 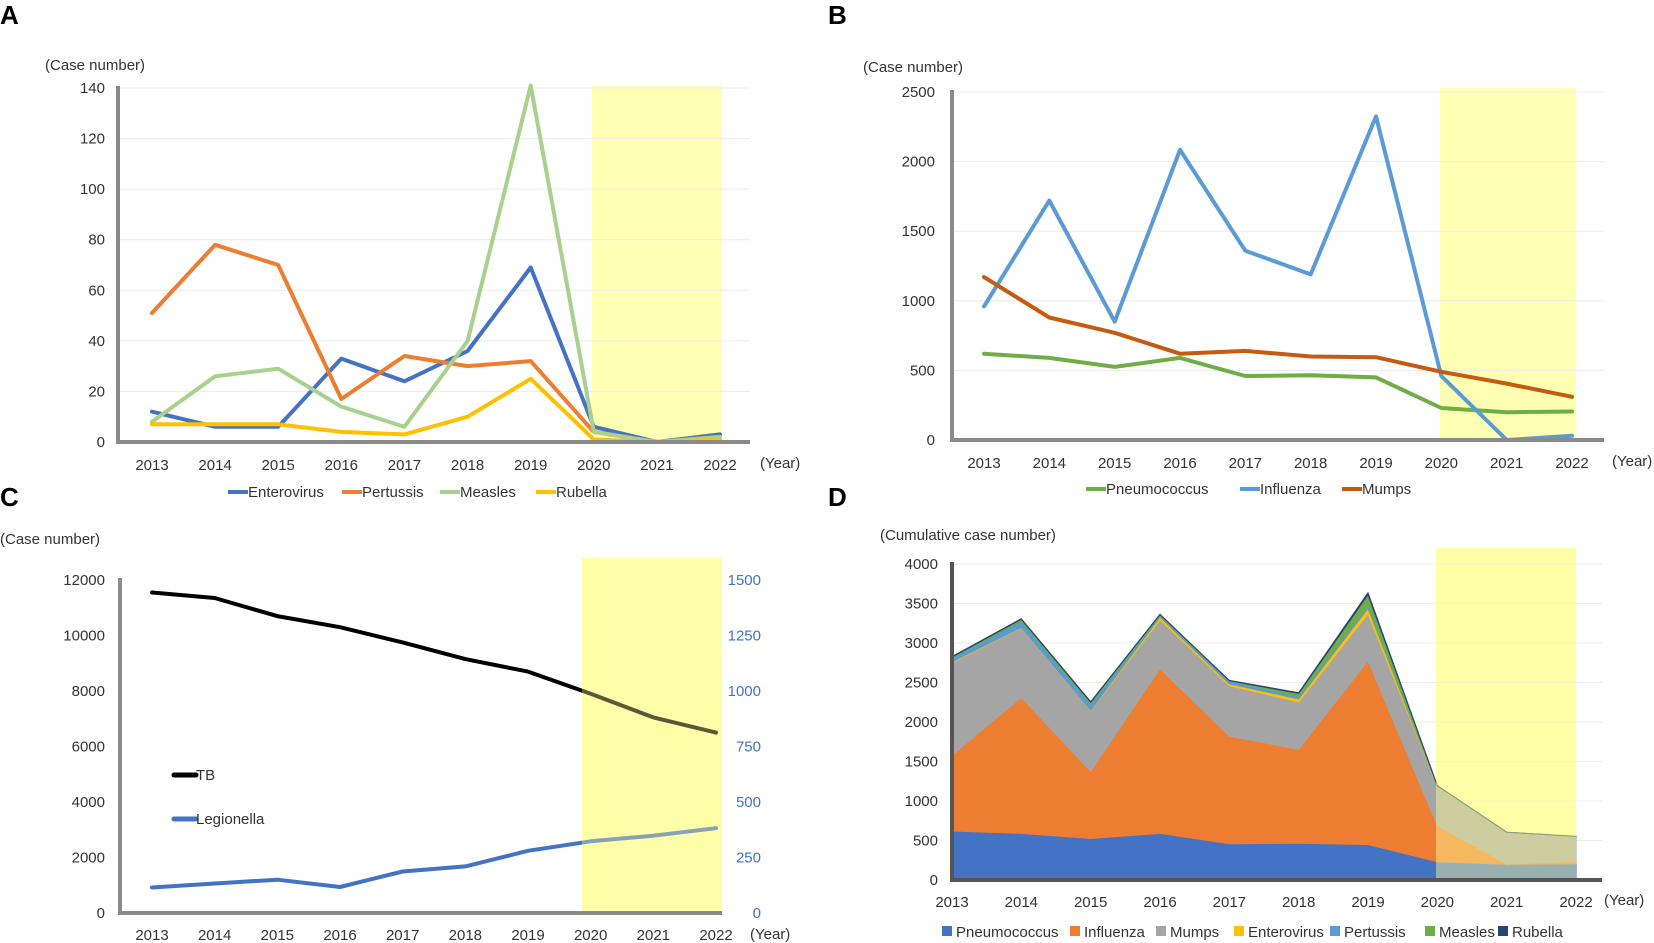 What do you see at coordinates (1157, 489) in the screenshot?
I see `legend-label-pneumococcus: Pneumococcus` at bounding box center [1157, 489].